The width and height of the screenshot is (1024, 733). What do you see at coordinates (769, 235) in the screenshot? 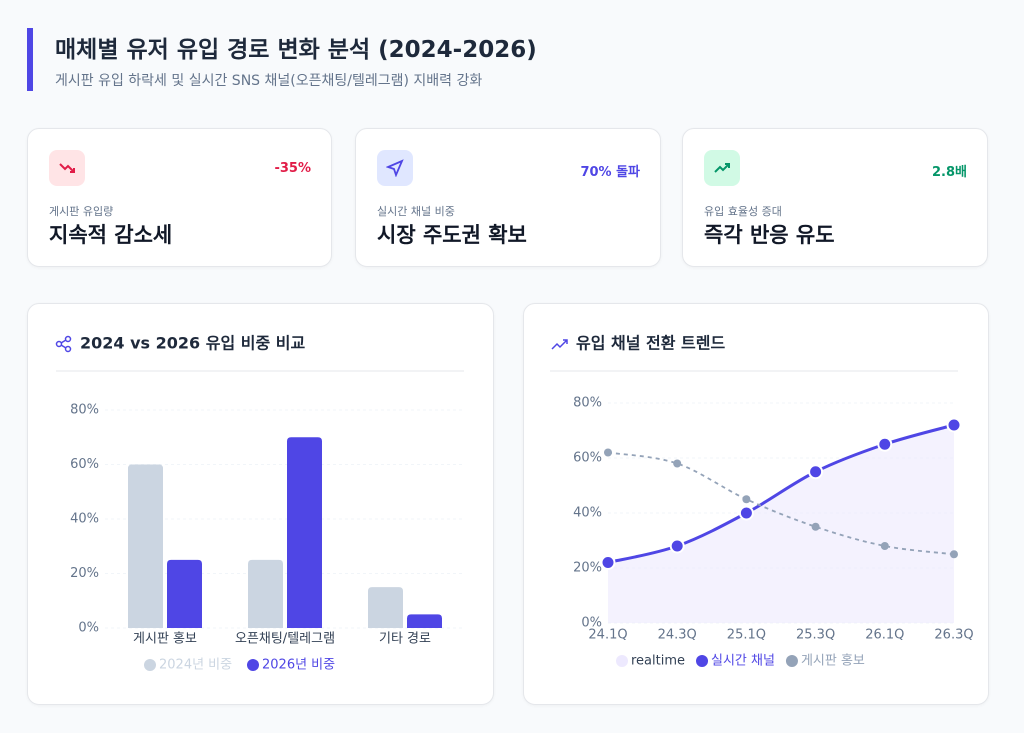
I see `value: 즉각 반응 유도` at bounding box center [769, 235].